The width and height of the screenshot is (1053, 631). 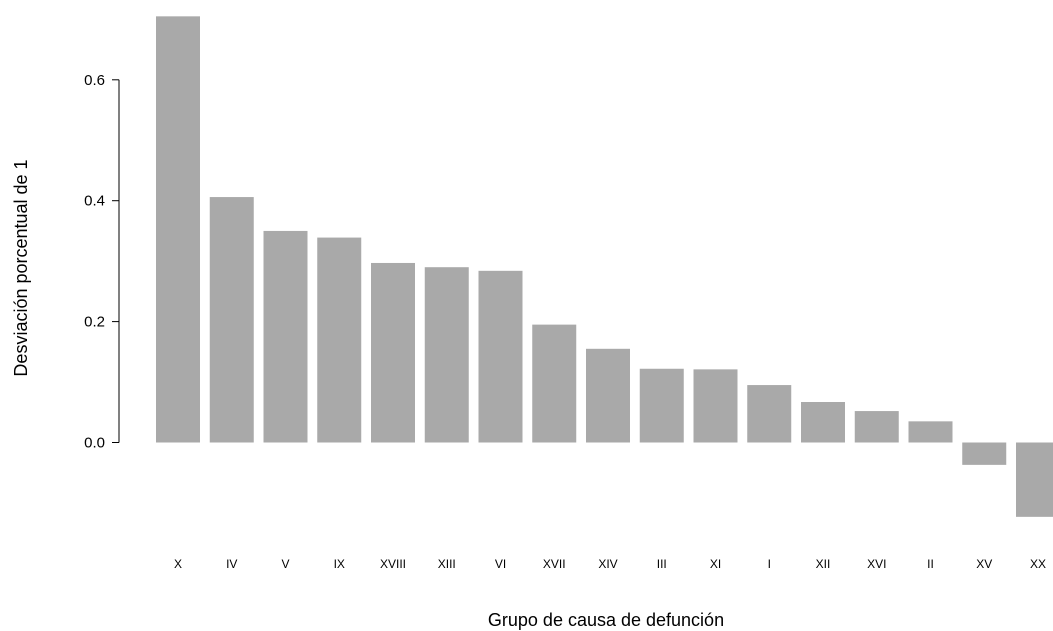 What do you see at coordinates (339, 564) in the screenshot?
I see `x-tick-label: IX` at bounding box center [339, 564].